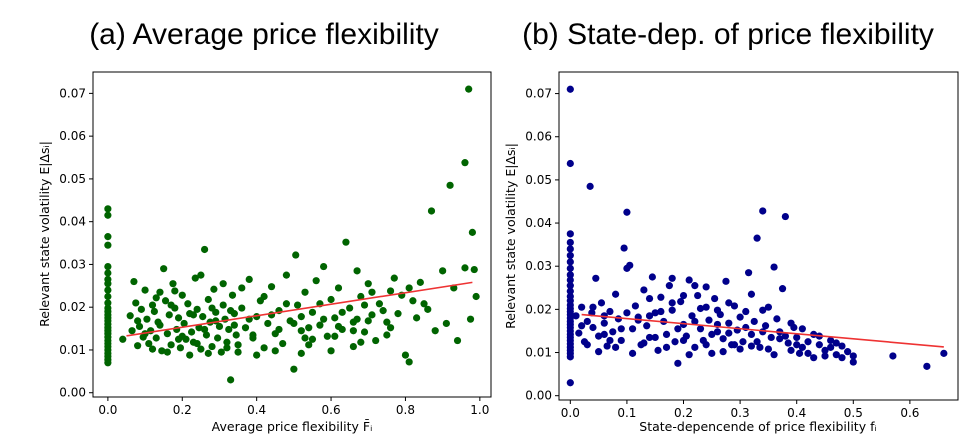 This screenshot has width=972, height=436. Describe the element at coordinates (538, 94) in the screenshot. I see `panel-b-y-tick-label: 0.07` at that location.